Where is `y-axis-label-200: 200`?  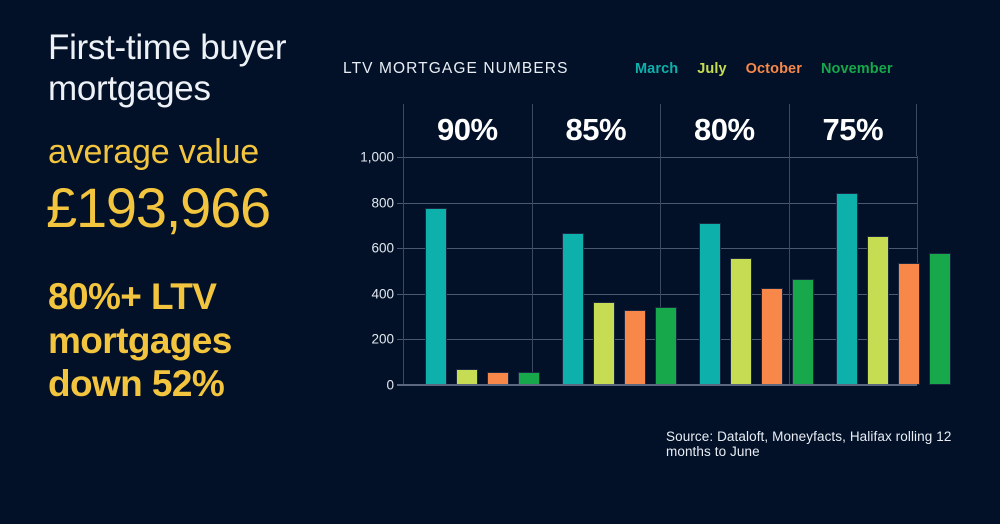
y-axis-label-200: 200 is located at coordinates (382, 339).